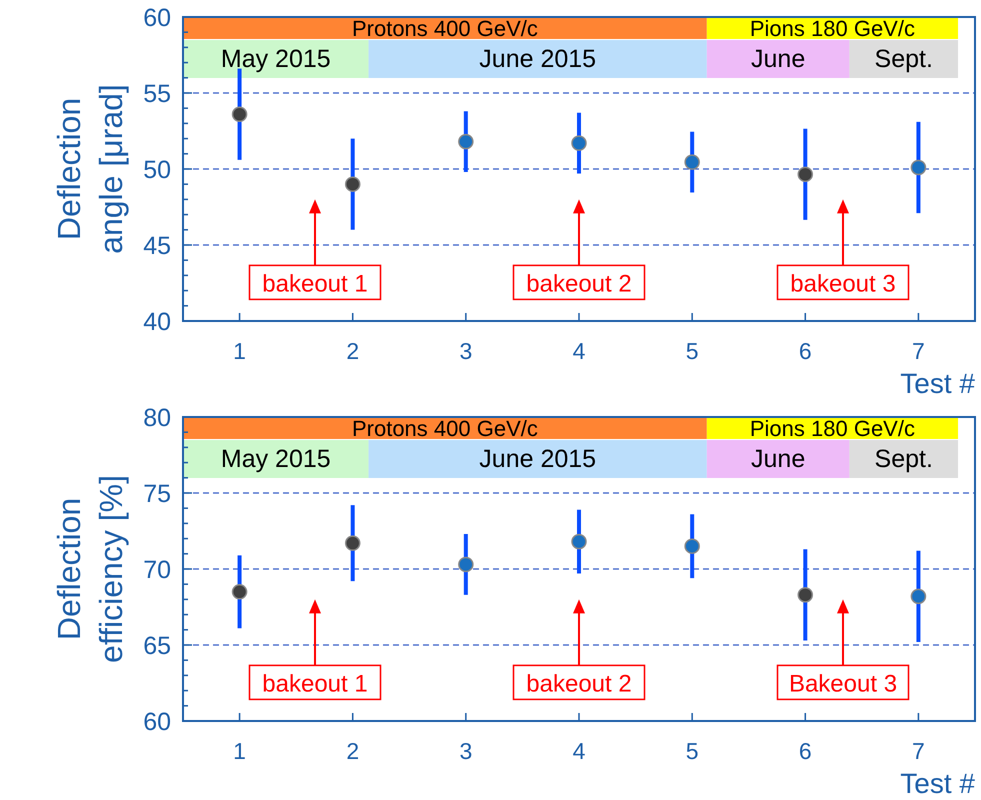 The height and width of the screenshot is (800, 981). I want to click on y-tick-label: 70, so click(157, 570).